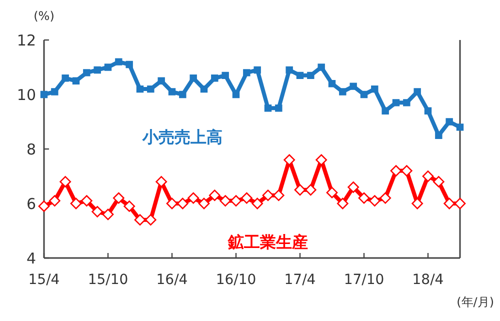 The height and width of the screenshot is (321, 500). Describe the element at coordinates (172, 280) in the screenshot. I see `x-tick-label: 16/4` at that location.